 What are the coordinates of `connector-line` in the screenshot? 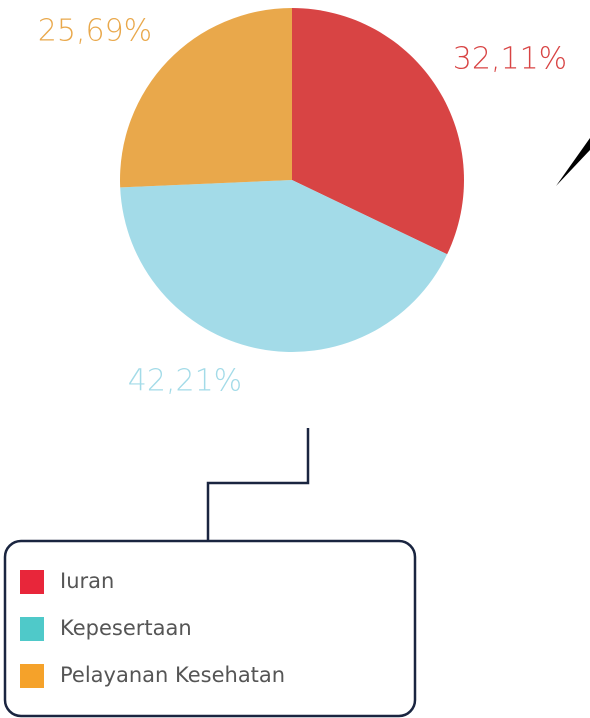 It's located at (258, 484).